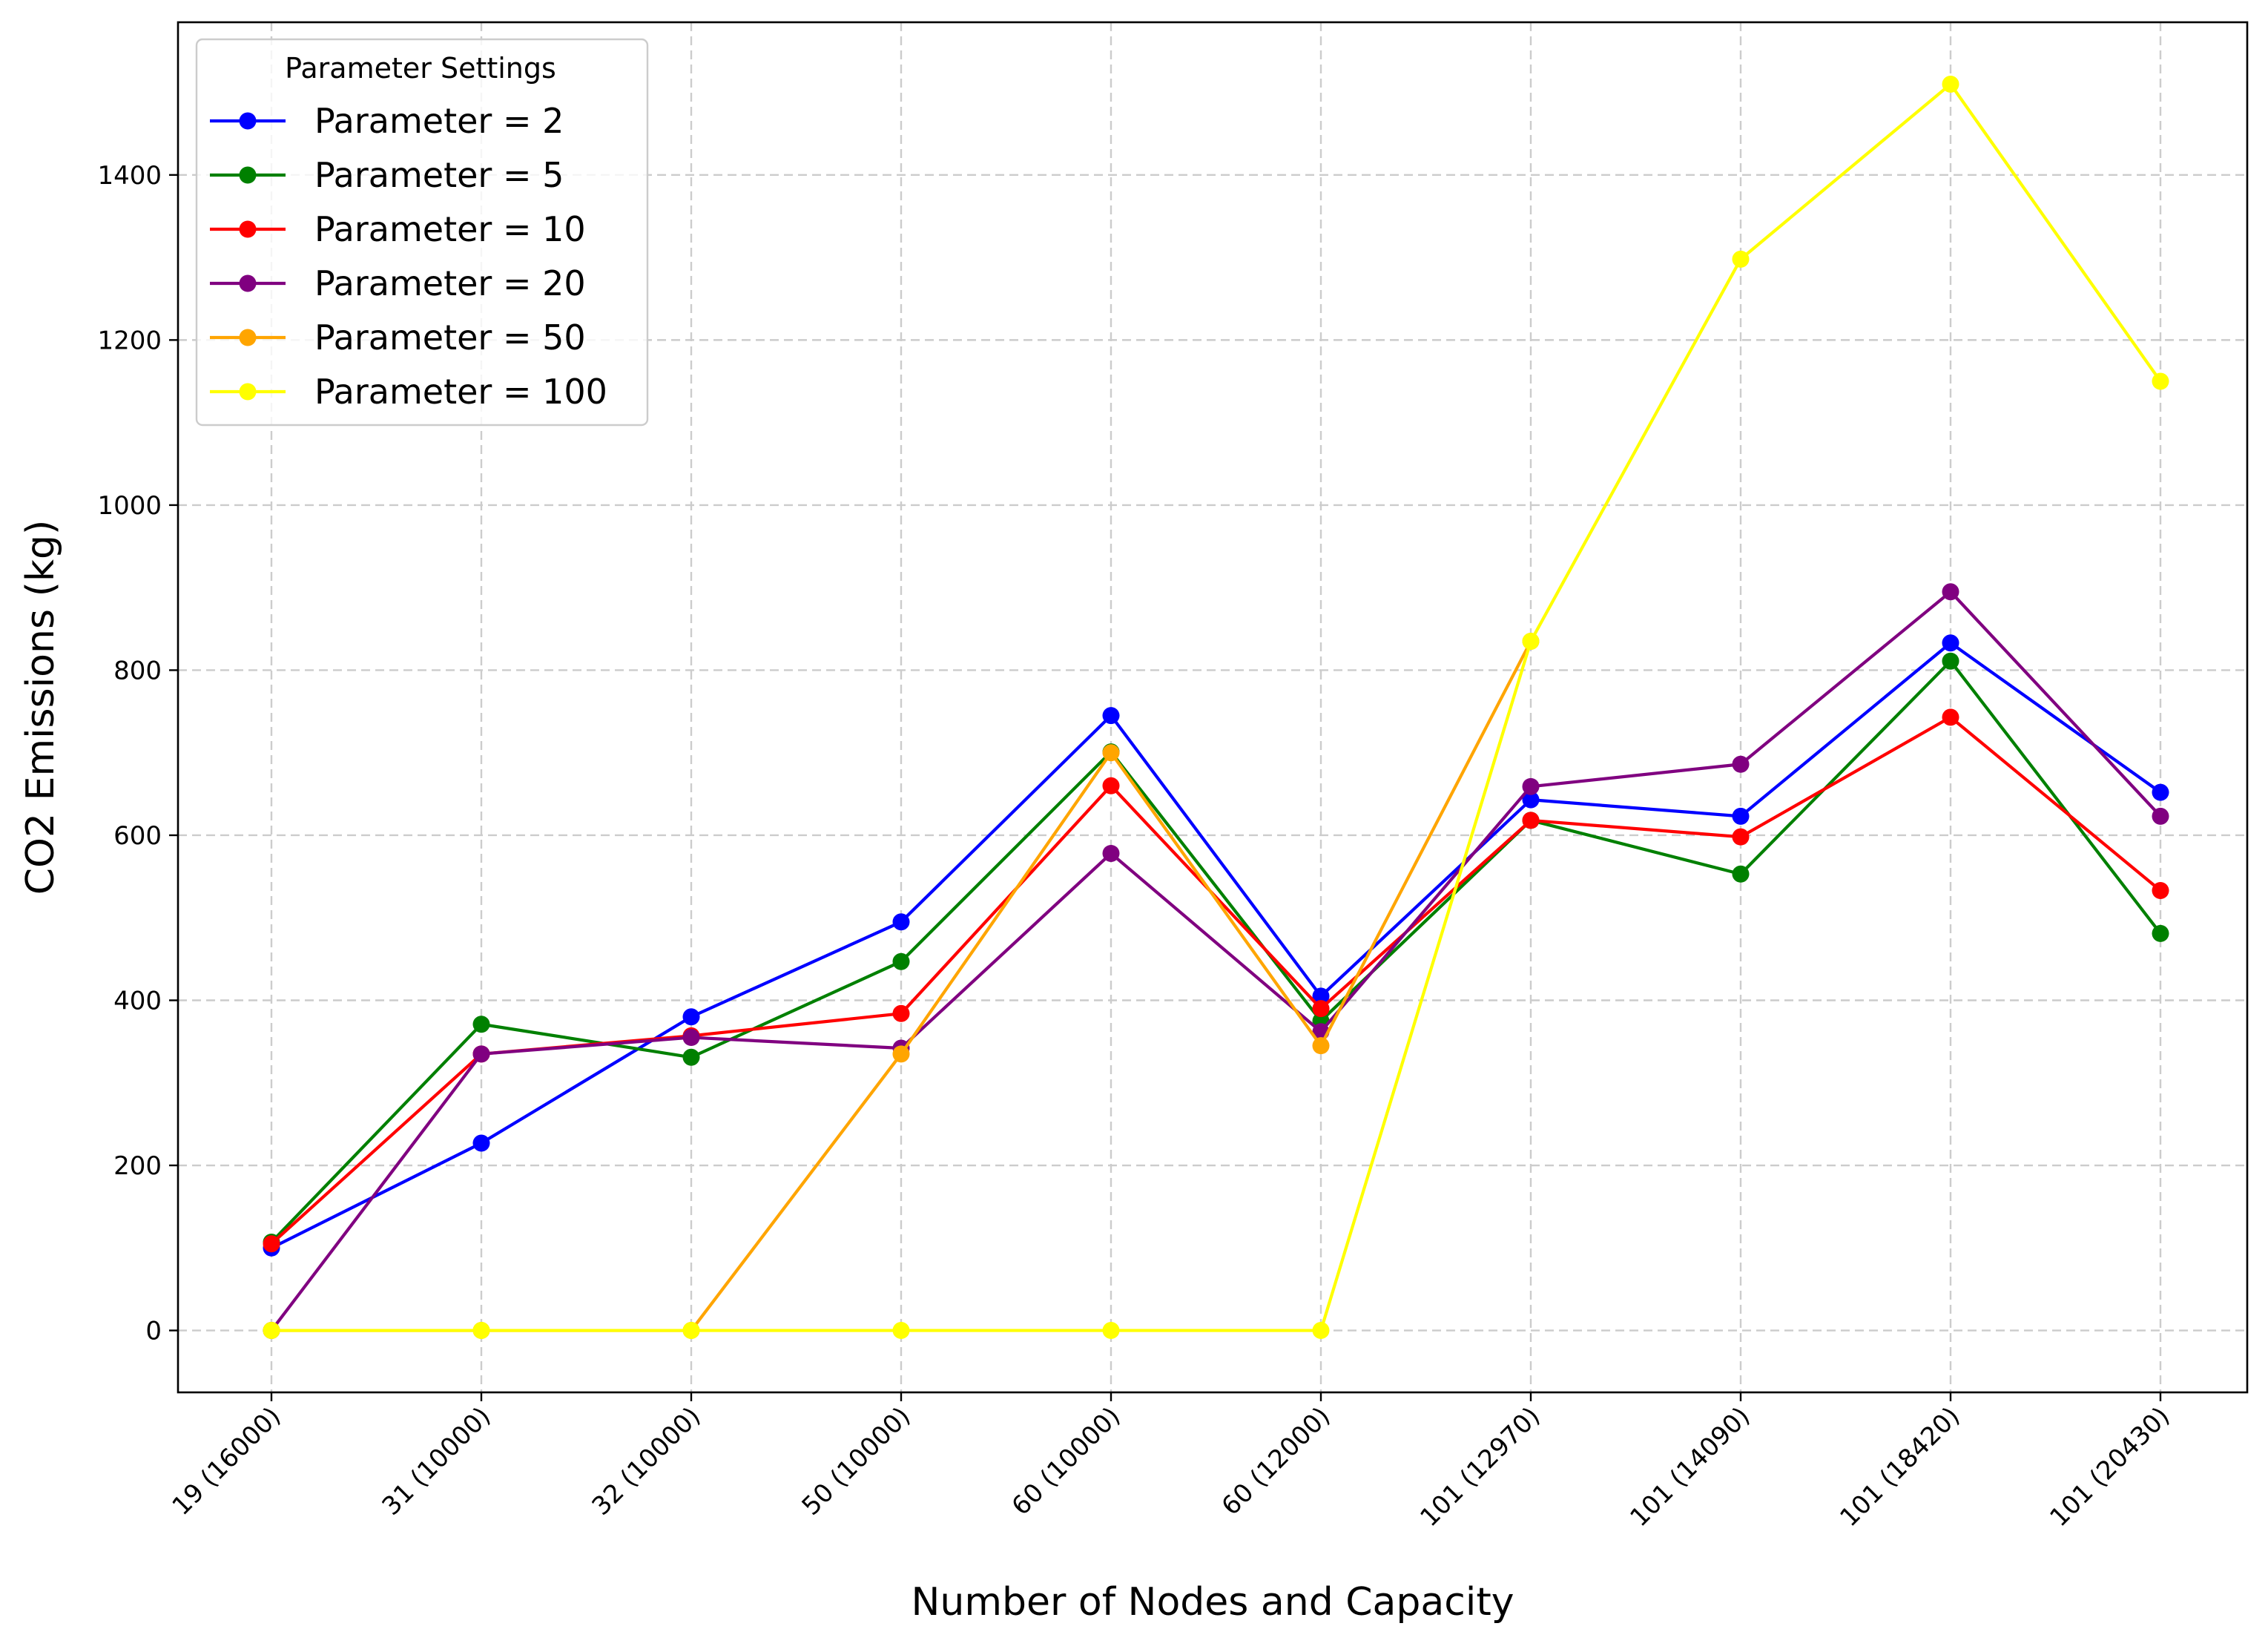  I want to click on y-tick-label: 1200, so click(129, 340).